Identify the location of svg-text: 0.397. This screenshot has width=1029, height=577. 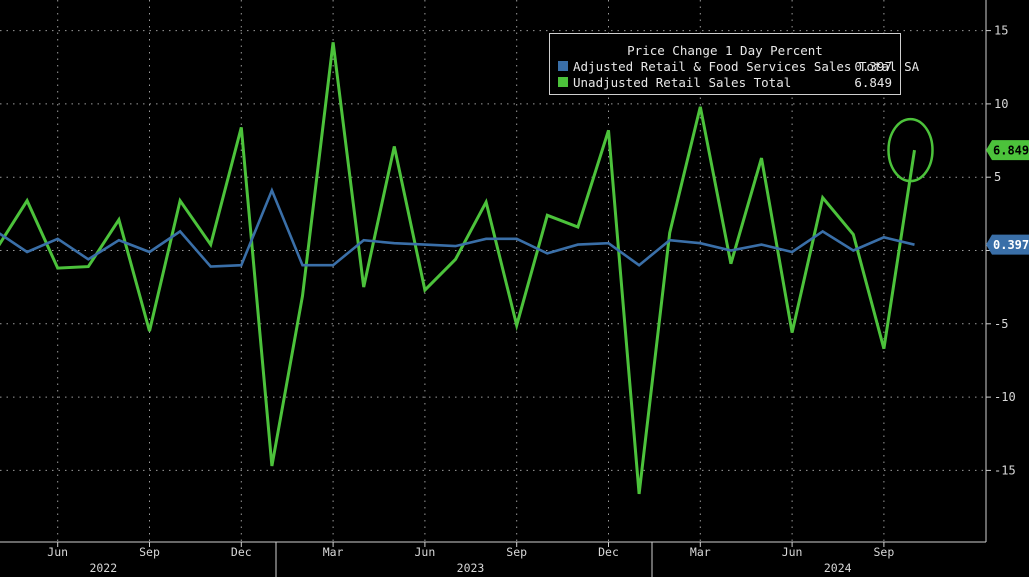
(1011, 245).